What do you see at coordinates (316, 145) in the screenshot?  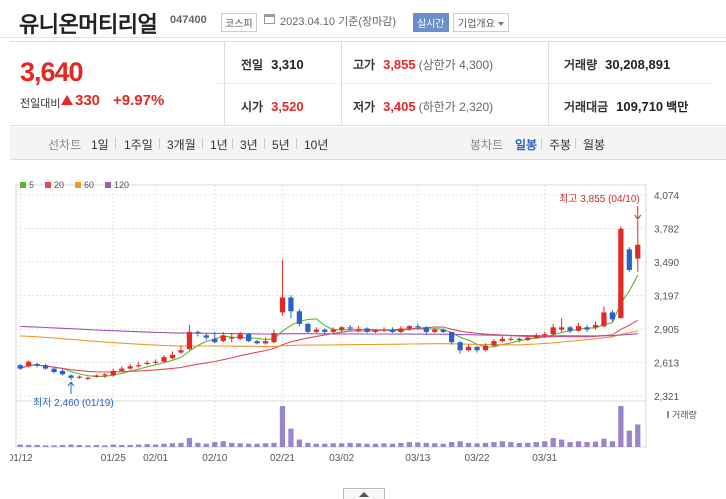 I see `period-10y: 10년` at bounding box center [316, 145].